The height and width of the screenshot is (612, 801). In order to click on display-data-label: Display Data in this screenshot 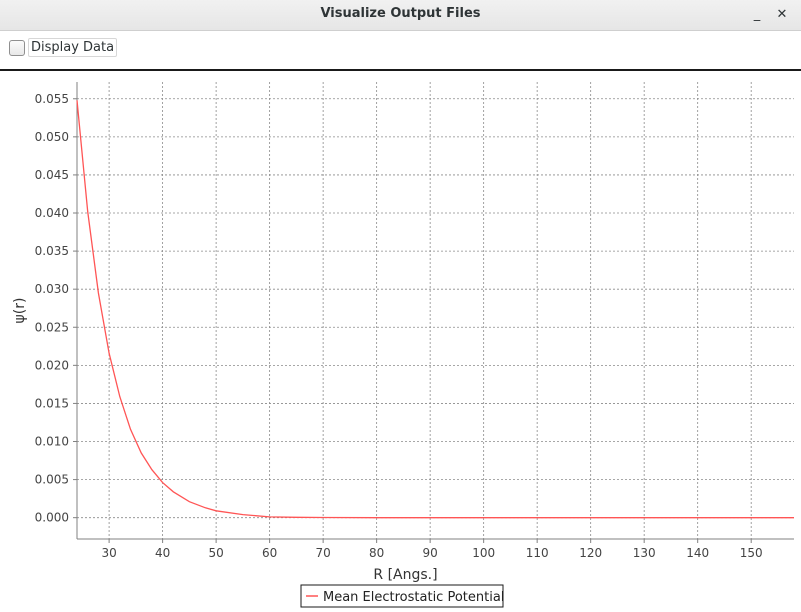, I will do `click(73, 47)`.